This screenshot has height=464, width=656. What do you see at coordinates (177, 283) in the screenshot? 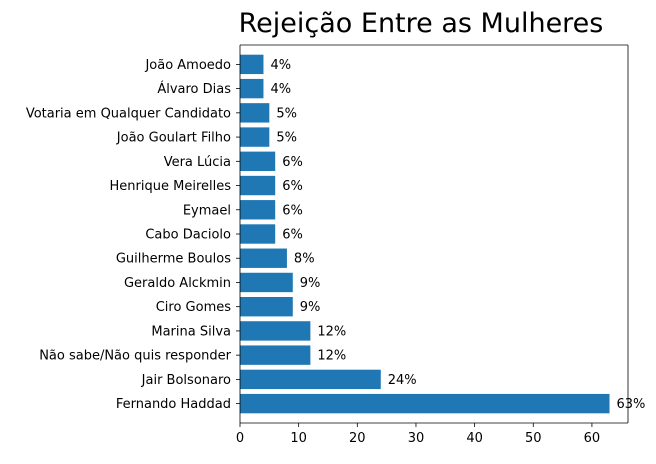
I see `category-label: Geraldo Alckmin` at bounding box center [177, 283].